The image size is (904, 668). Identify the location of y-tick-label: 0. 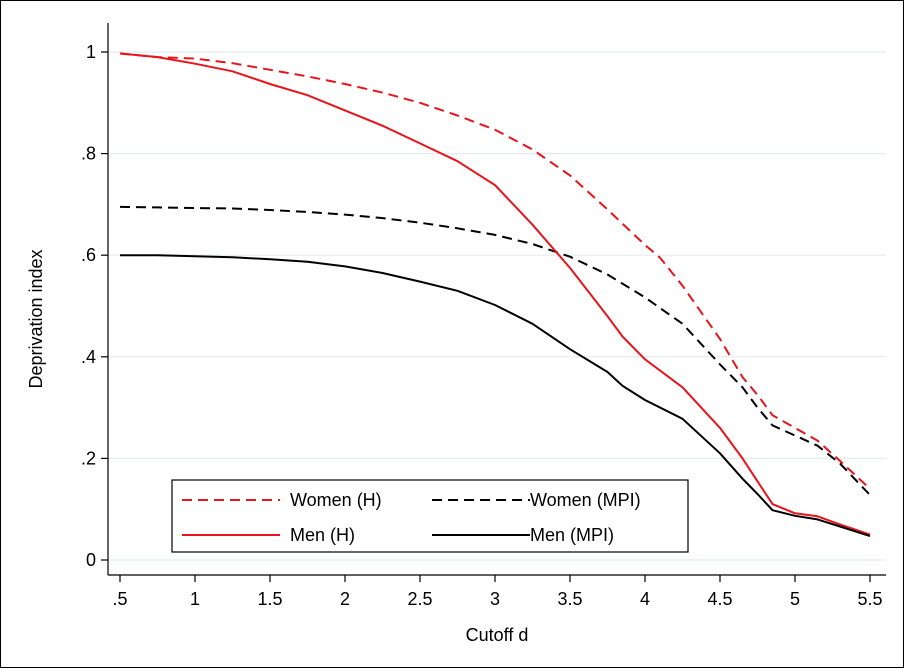
(91, 560).